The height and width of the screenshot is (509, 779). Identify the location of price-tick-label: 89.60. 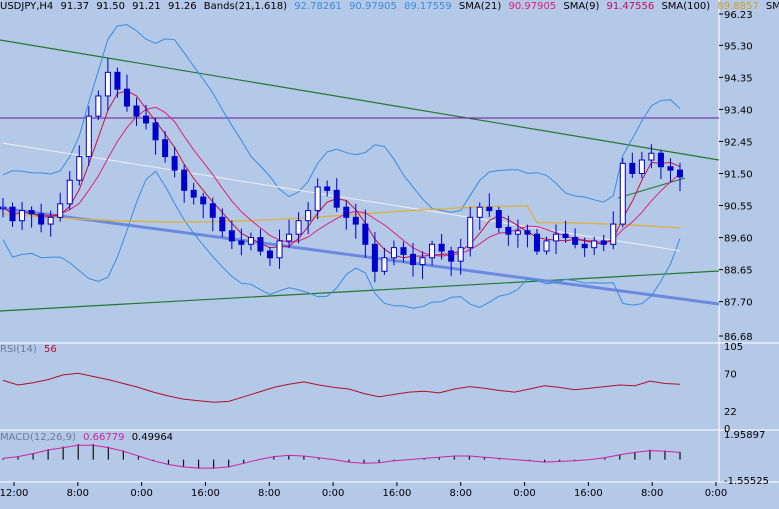
(738, 239).